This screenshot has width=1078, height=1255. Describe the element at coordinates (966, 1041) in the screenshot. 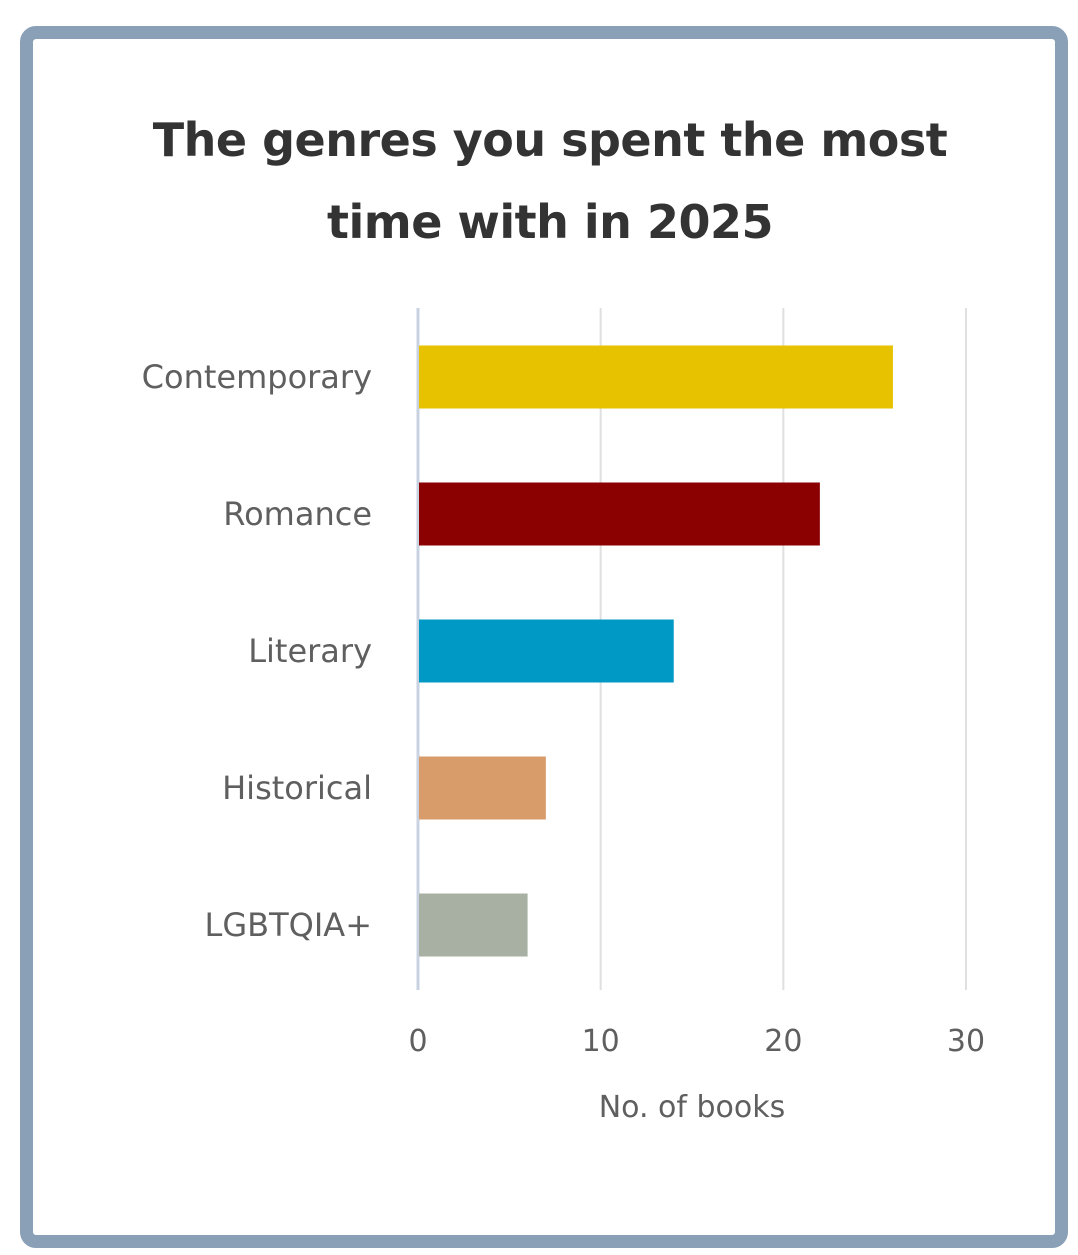

I see `x-tick-label: 30` at that location.